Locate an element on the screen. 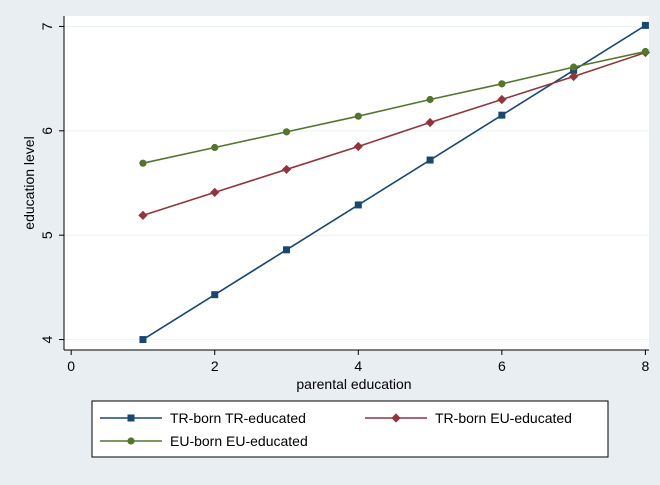  y-tick-label: 4 is located at coordinates (47, 339).